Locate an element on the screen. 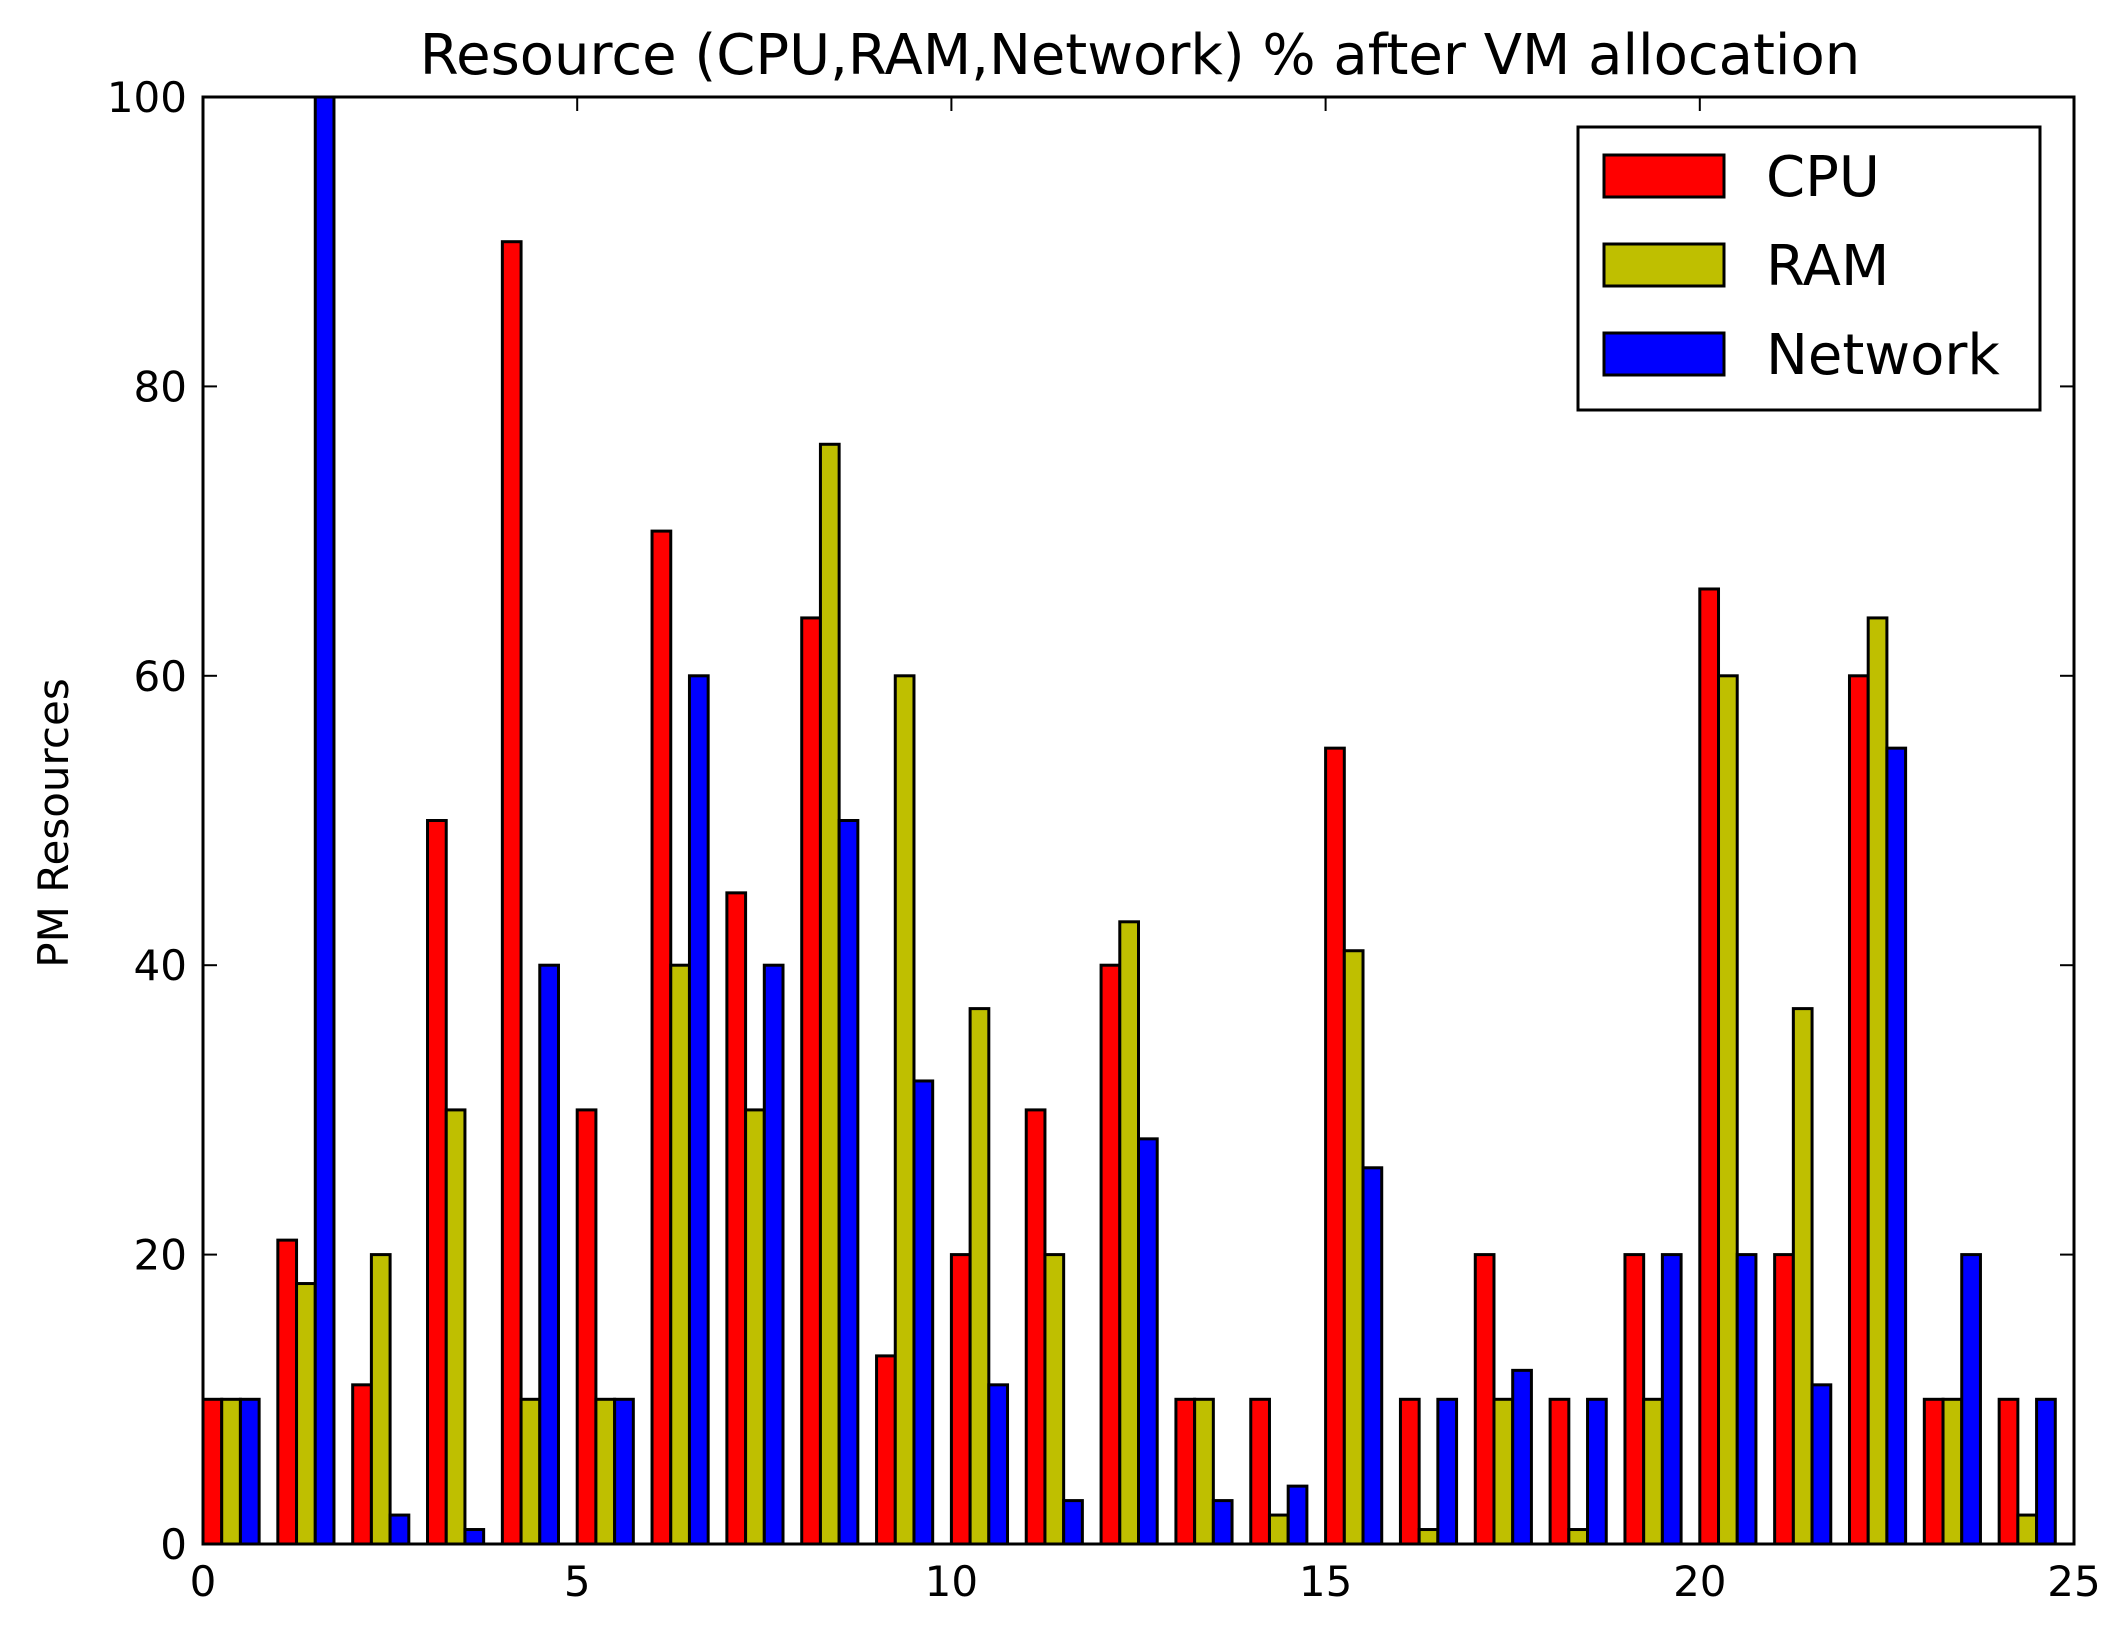  legend-swatch-cpu is located at coordinates (1664, 176).